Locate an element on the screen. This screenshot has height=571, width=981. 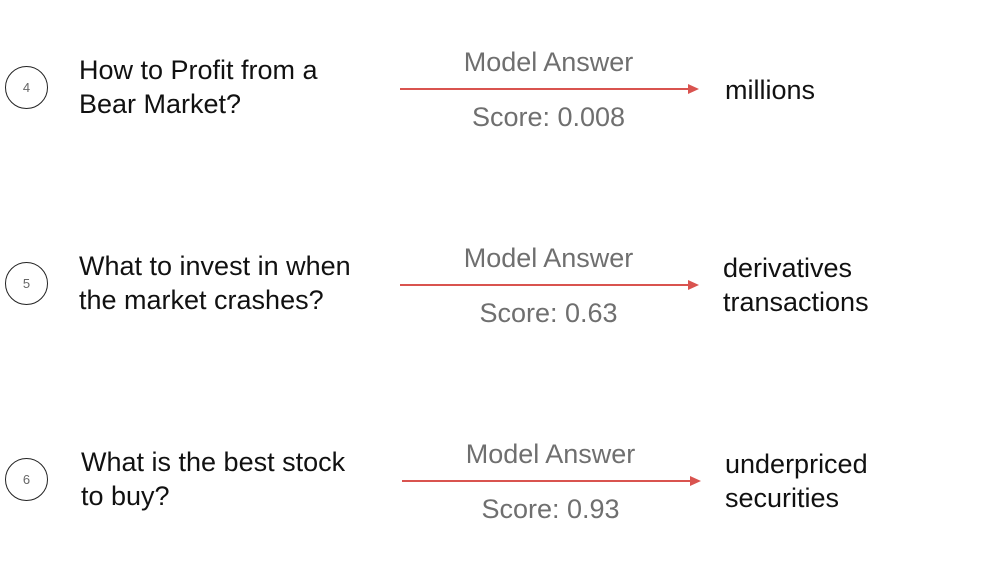
question-line: to buy? is located at coordinates (125, 496).